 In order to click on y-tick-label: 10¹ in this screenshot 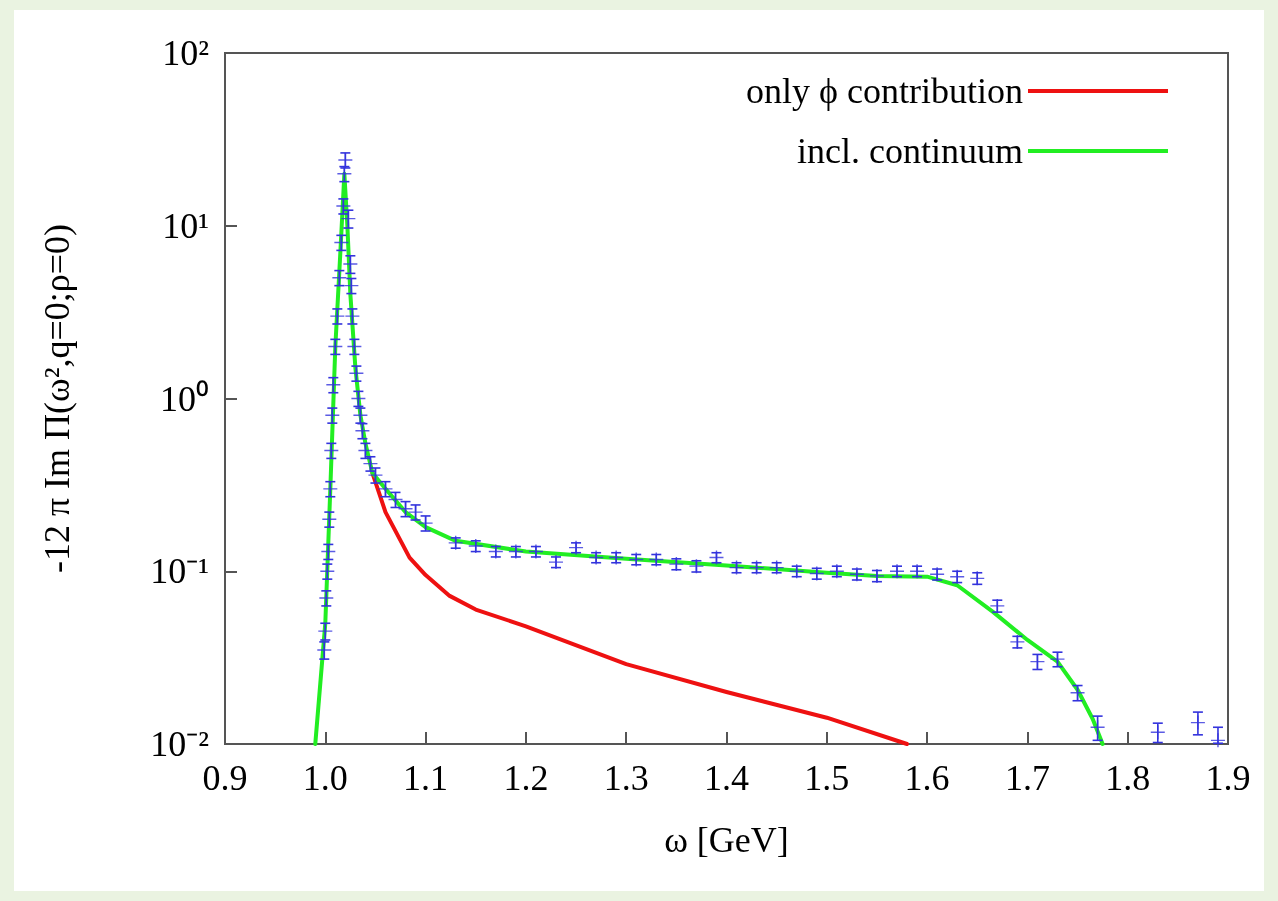, I will do `click(185, 225)`.